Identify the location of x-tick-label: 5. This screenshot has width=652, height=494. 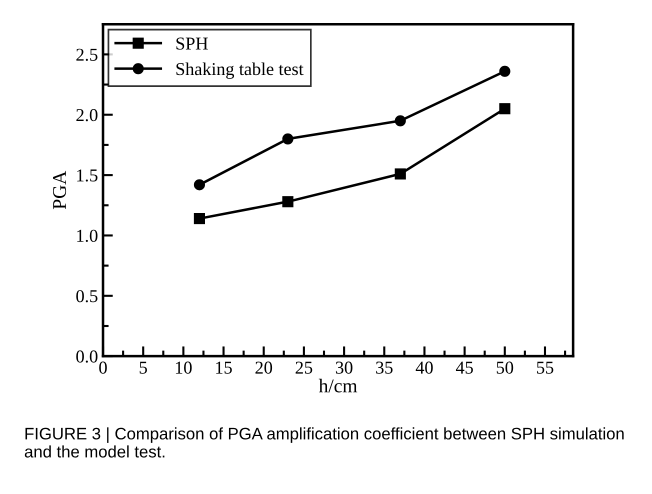
(144, 368).